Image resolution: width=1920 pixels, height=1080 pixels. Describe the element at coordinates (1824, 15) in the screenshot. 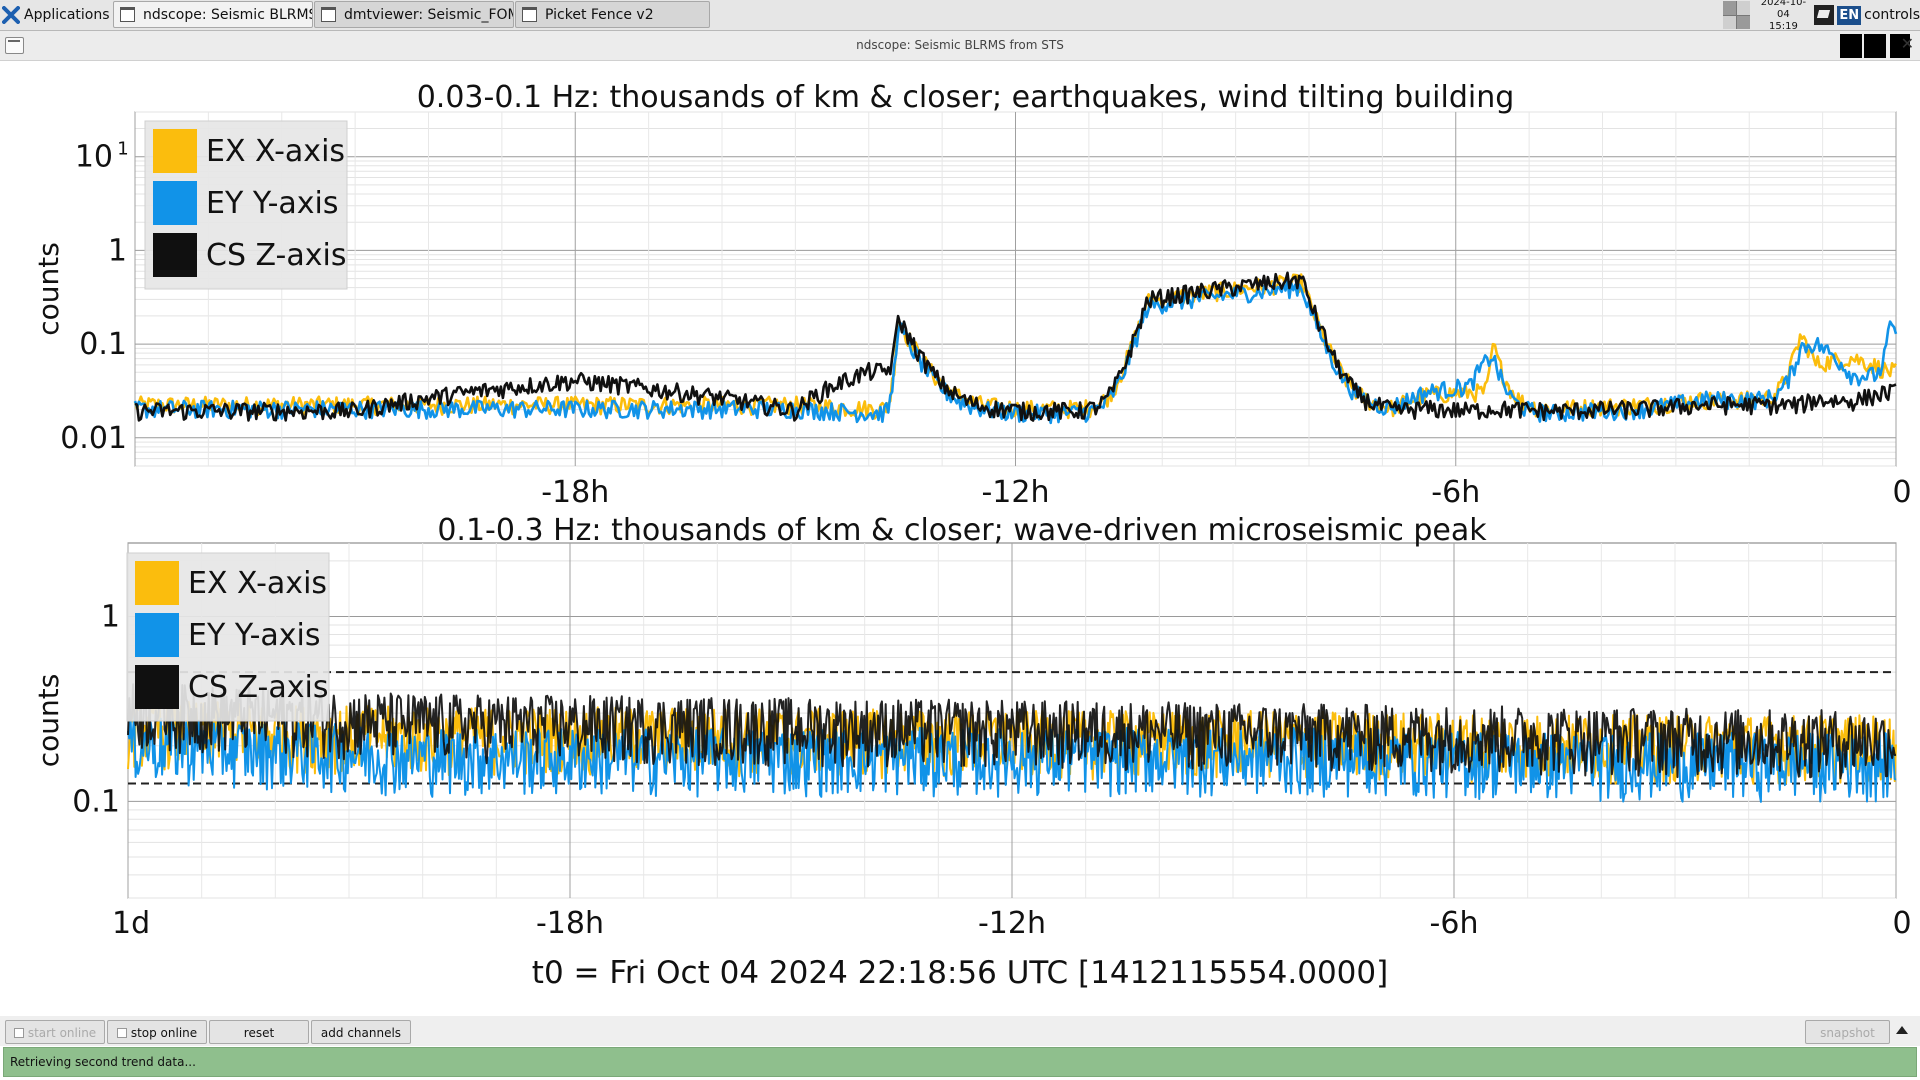

I see `network-icon` at that location.